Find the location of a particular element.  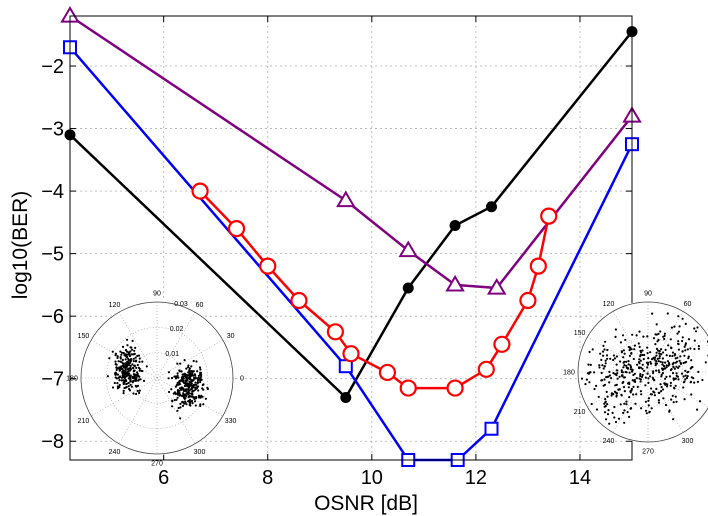

polar-angle-label: 270 is located at coordinates (648, 452).